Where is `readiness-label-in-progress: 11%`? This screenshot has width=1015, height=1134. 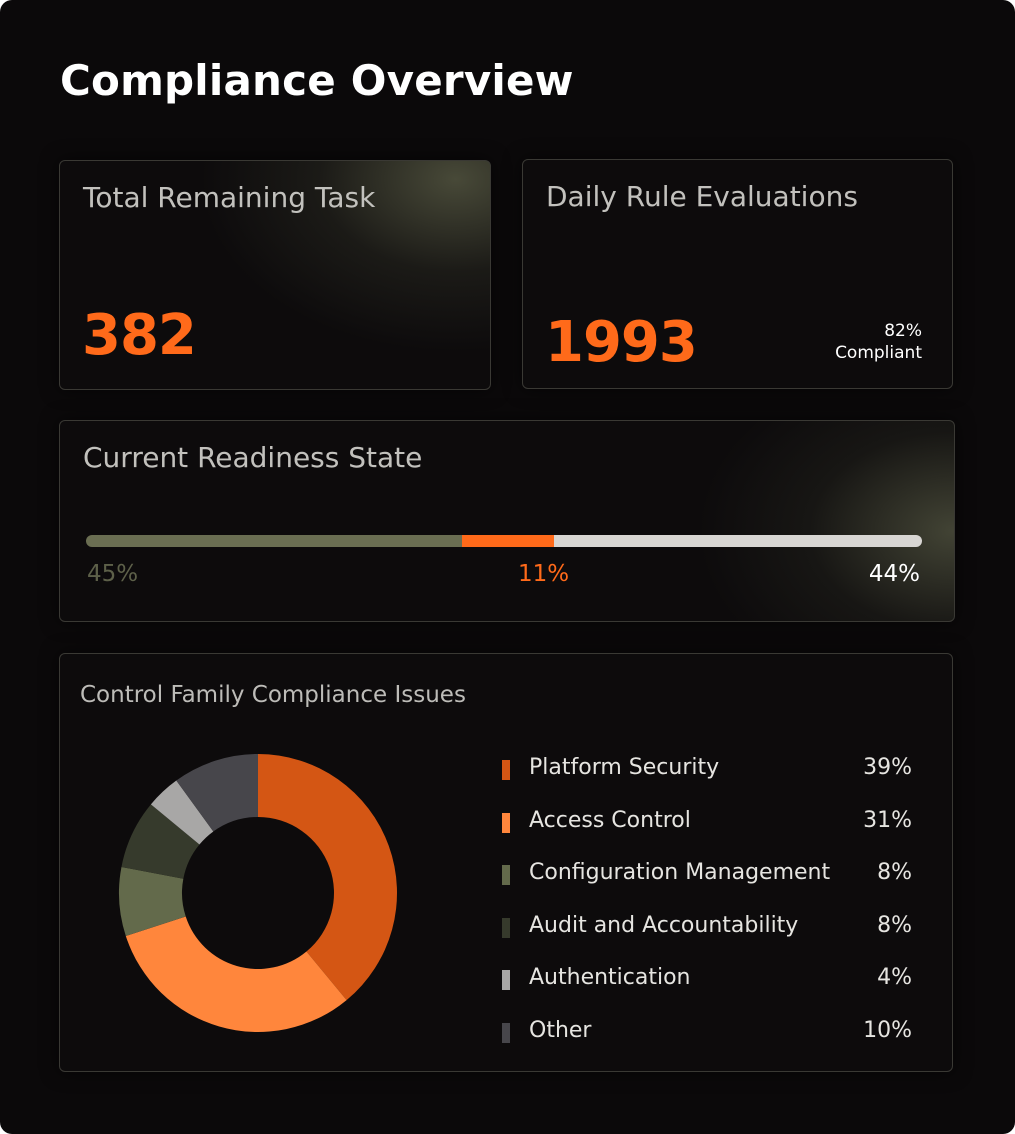 readiness-label-in-progress: 11% is located at coordinates (544, 574).